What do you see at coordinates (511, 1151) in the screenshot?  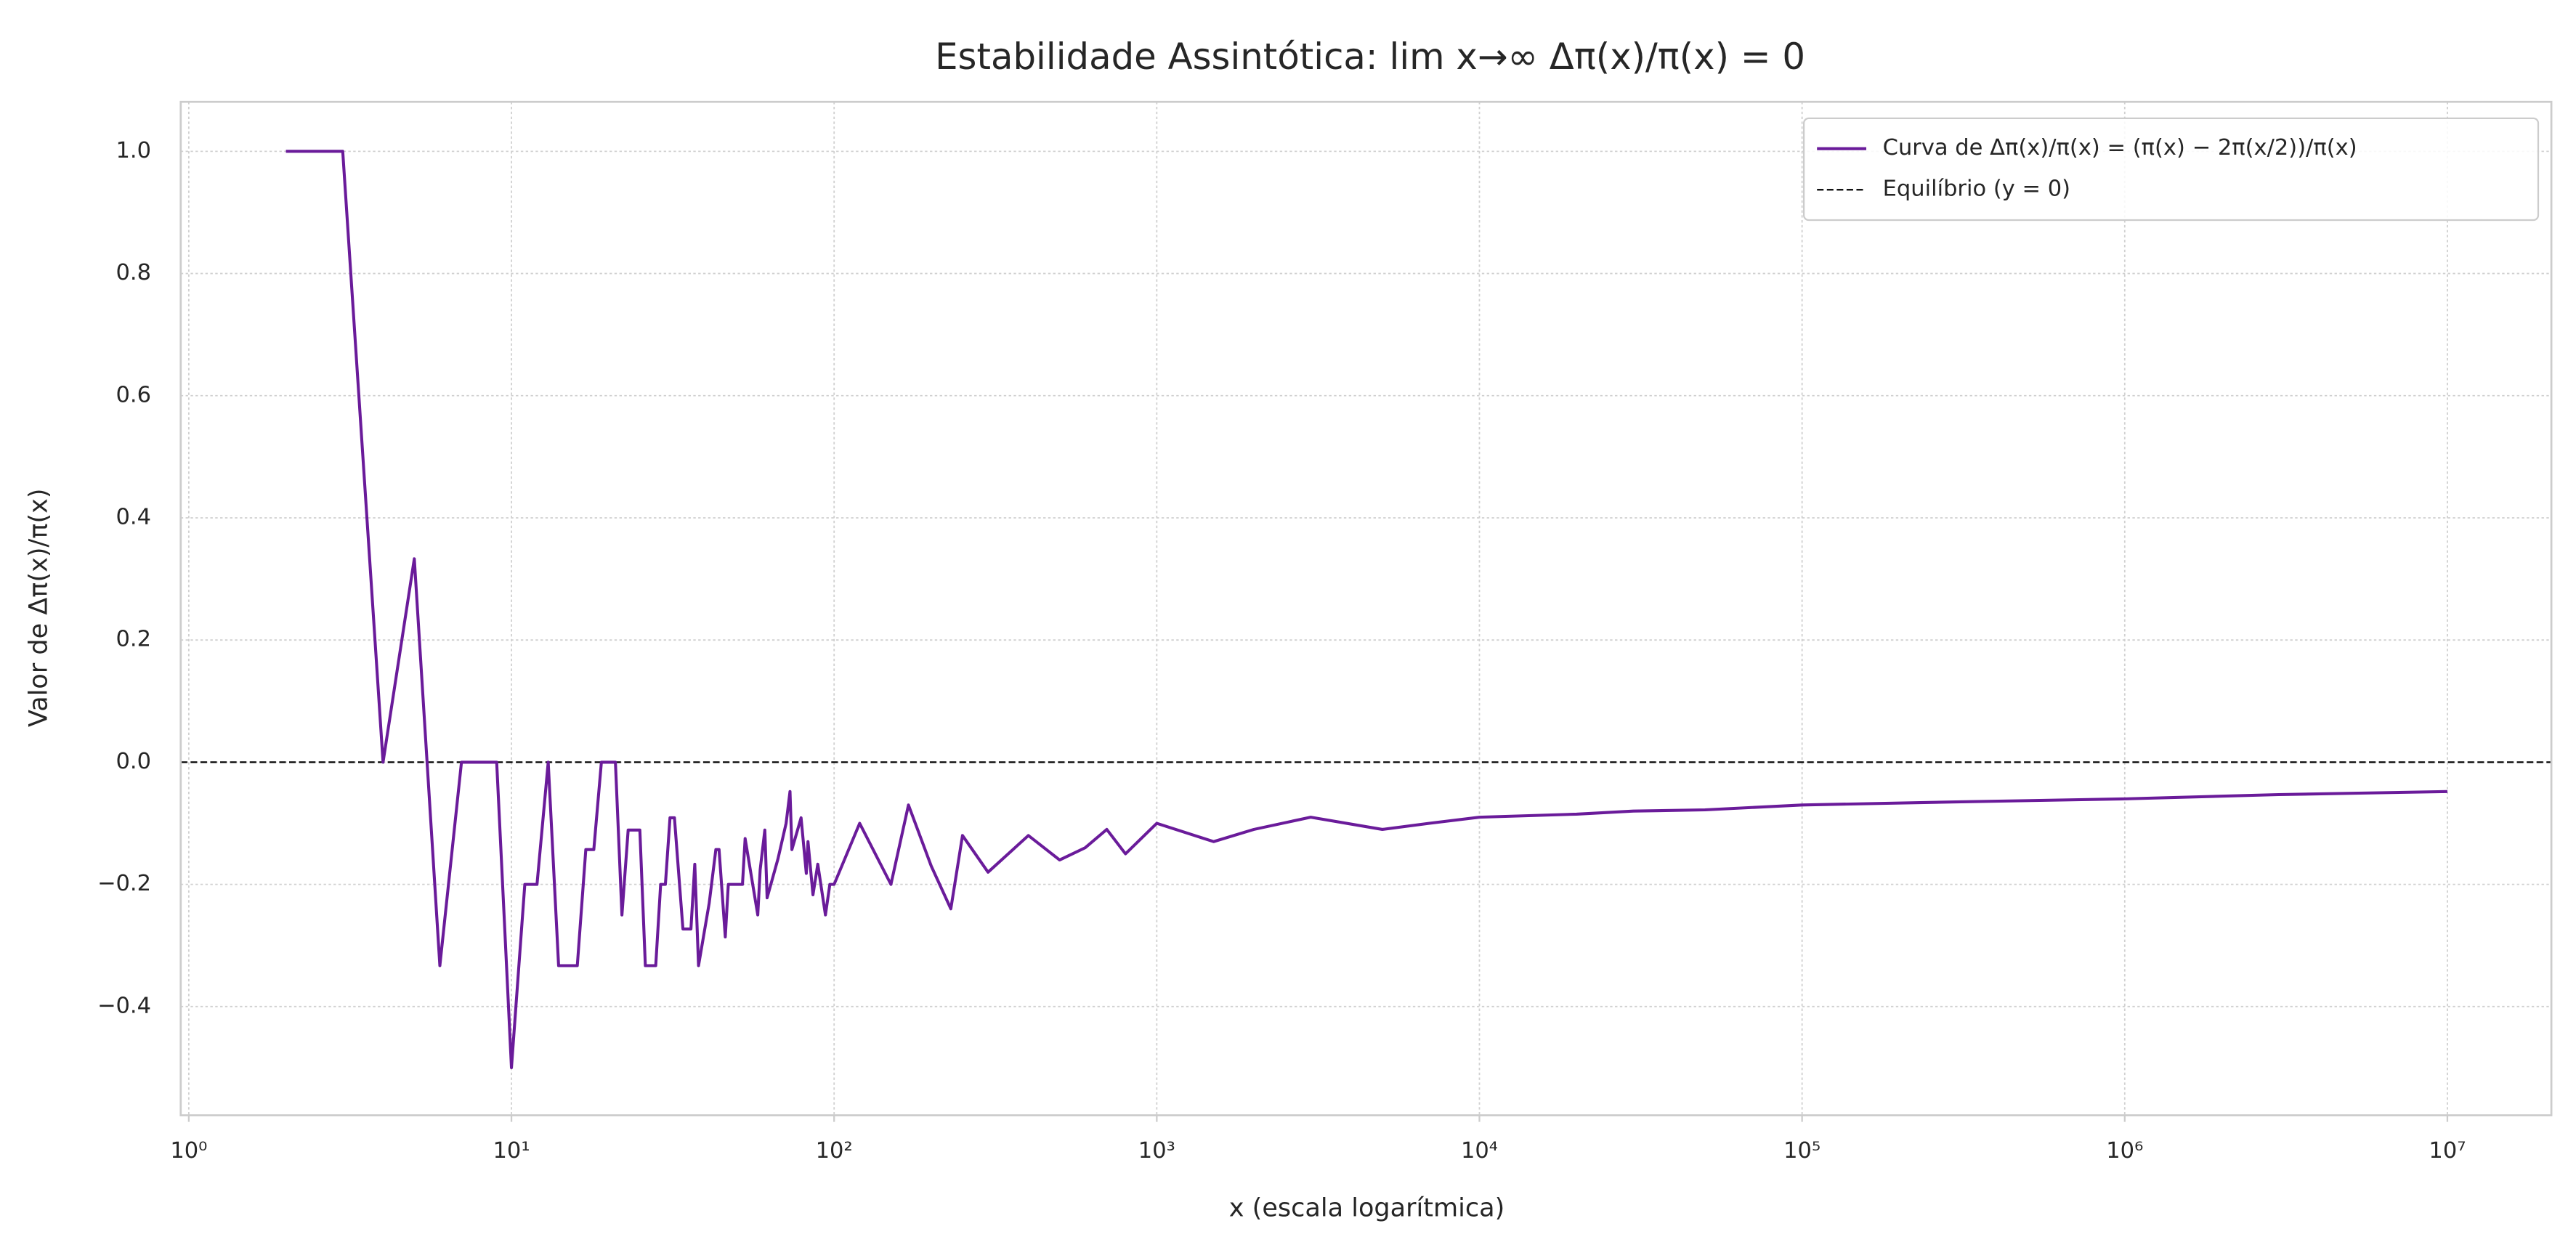 I see `x-tick-label: 10¹` at bounding box center [511, 1151].